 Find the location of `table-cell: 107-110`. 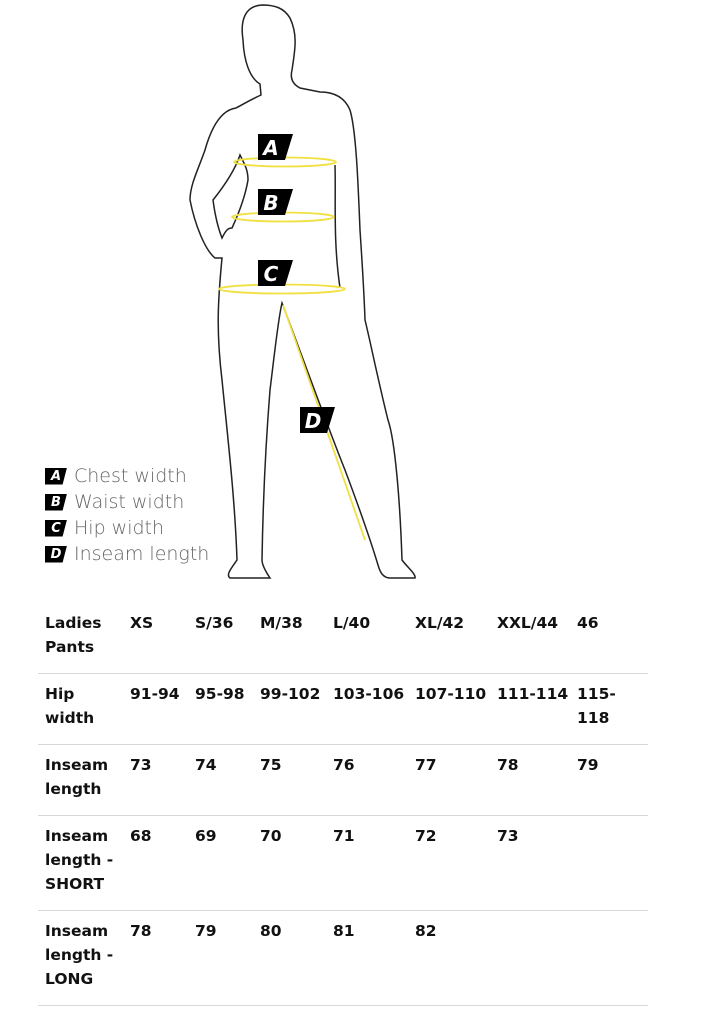

table-cell: 107-110 is located at coordinates (451, 694).